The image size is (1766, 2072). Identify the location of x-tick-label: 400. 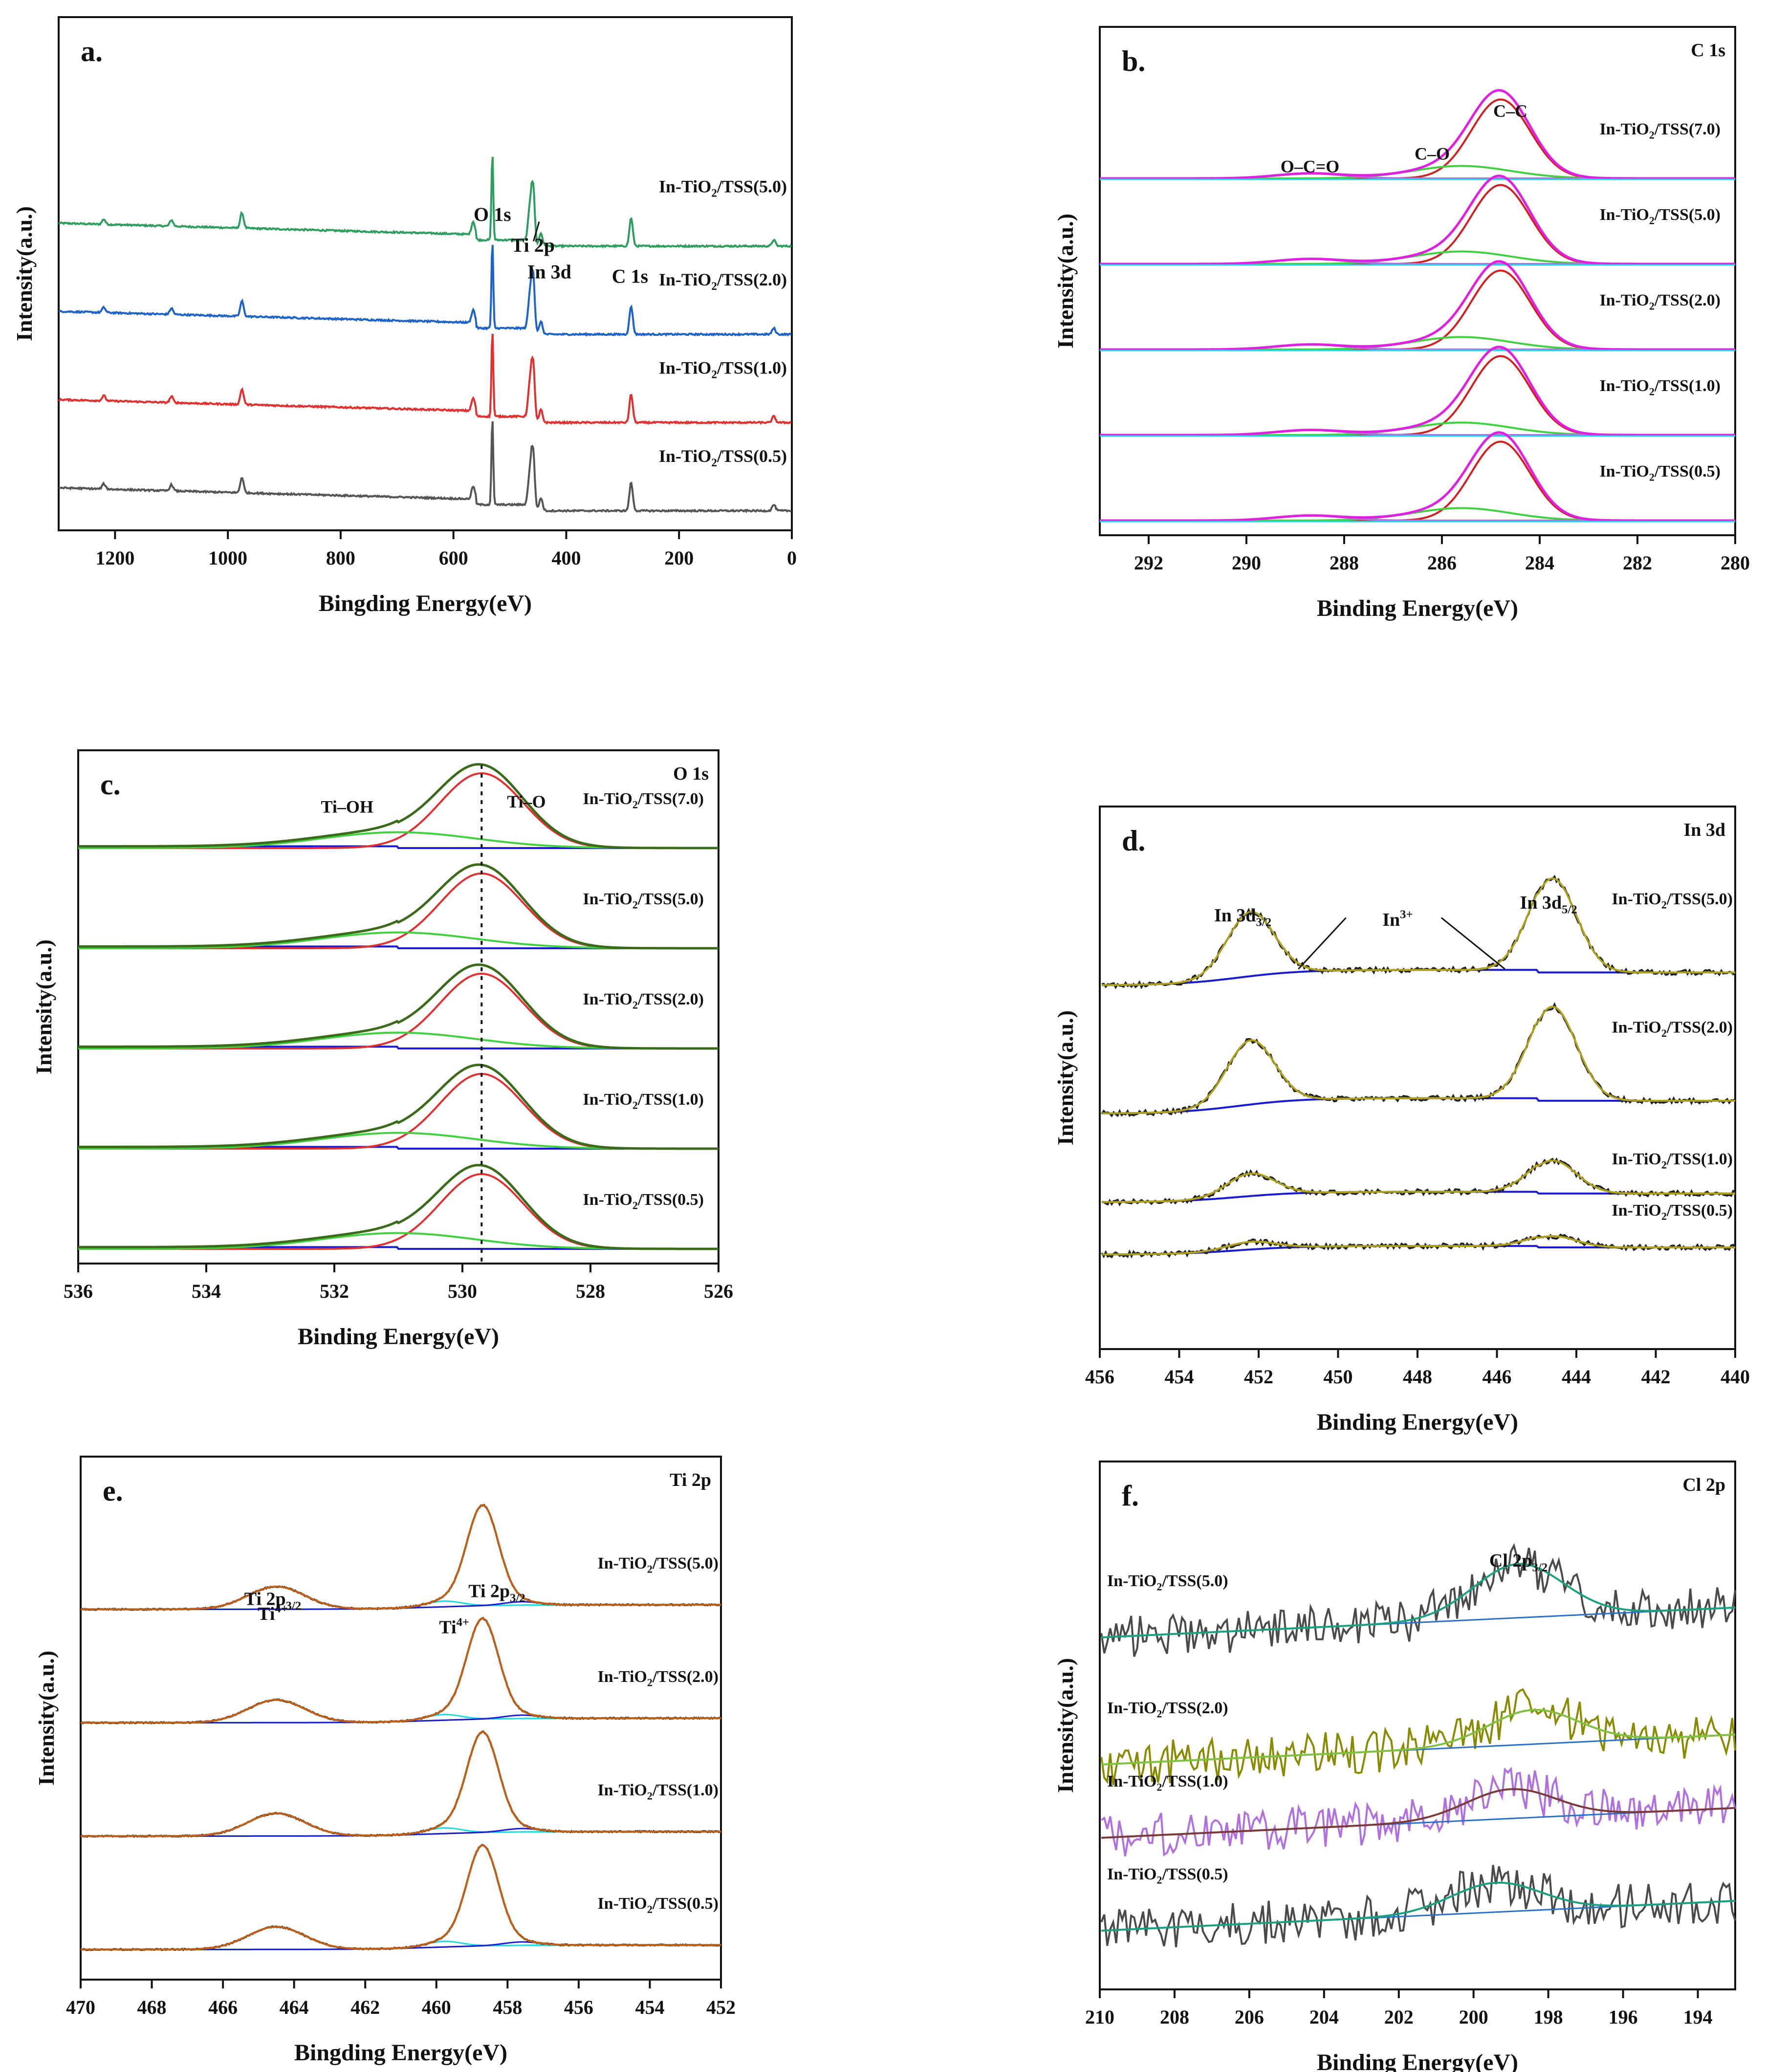
(566, 558).